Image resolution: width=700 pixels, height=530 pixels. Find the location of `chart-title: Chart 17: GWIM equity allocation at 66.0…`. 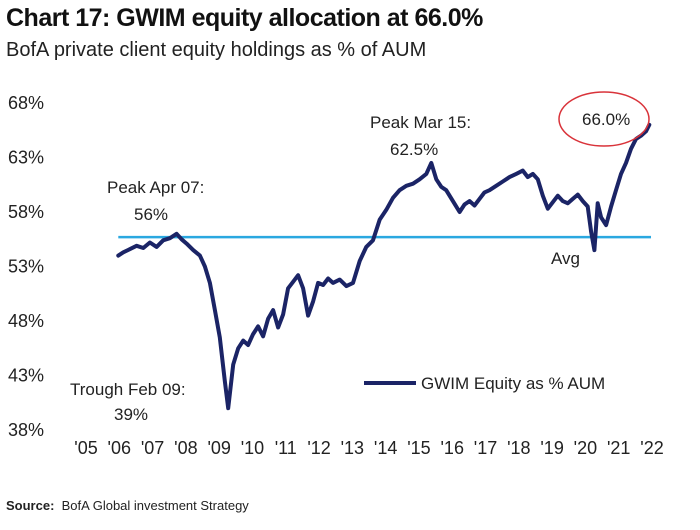

chart-title: Chart 17: GWIM equity allocation at 66.0… is located at coordinates (244, 18).